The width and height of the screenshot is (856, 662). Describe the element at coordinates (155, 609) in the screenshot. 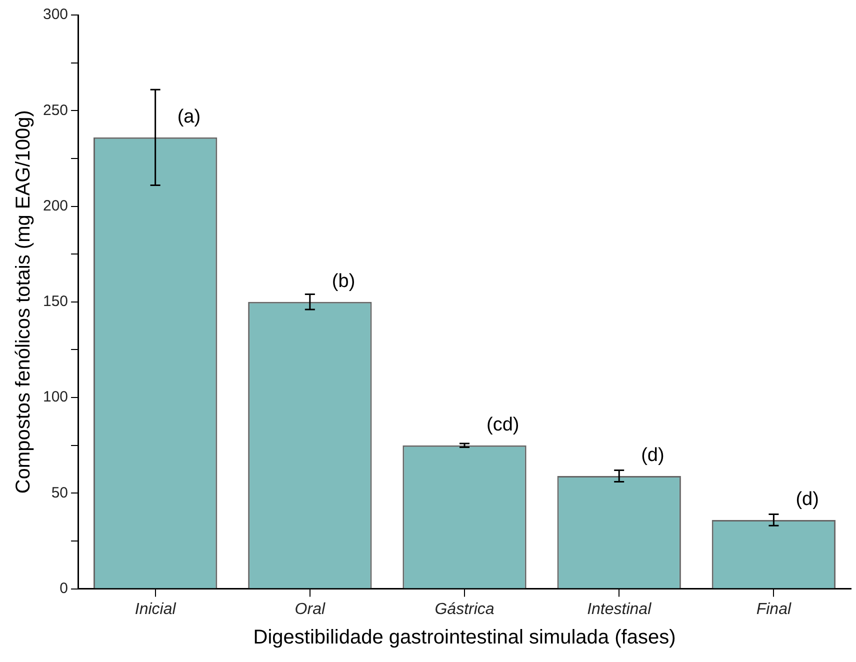

I see `x-tick-label: Inicial` at that location.